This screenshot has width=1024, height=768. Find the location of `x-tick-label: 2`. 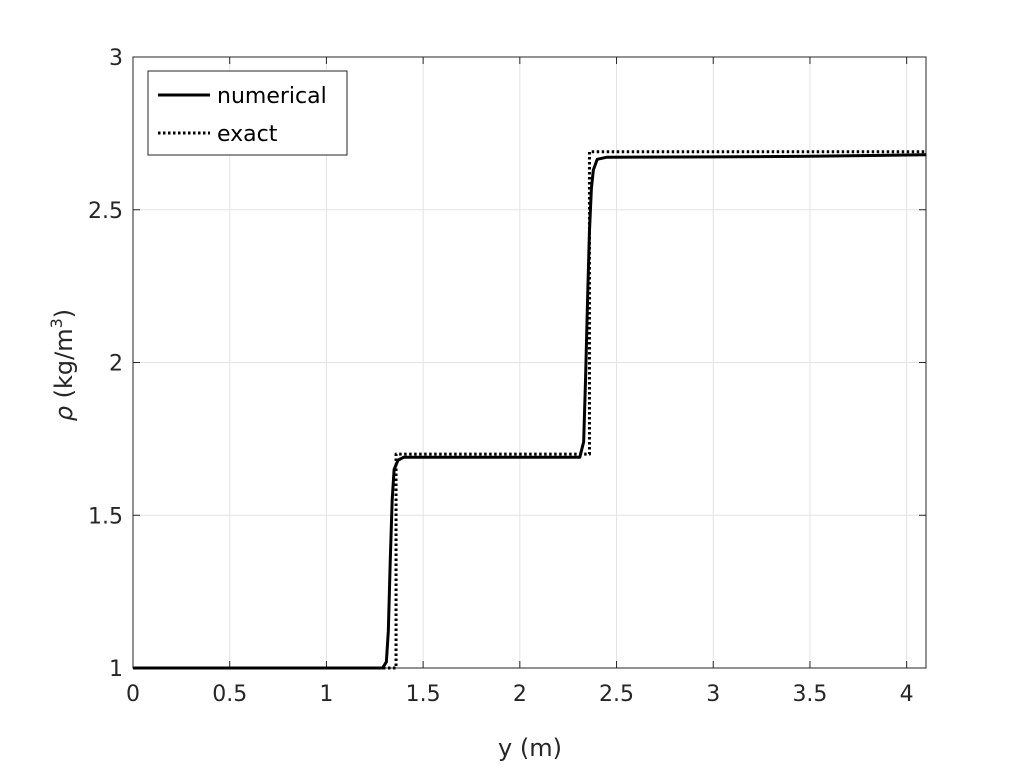

x-tick-label: 2 is located at coordinates (520, 694).